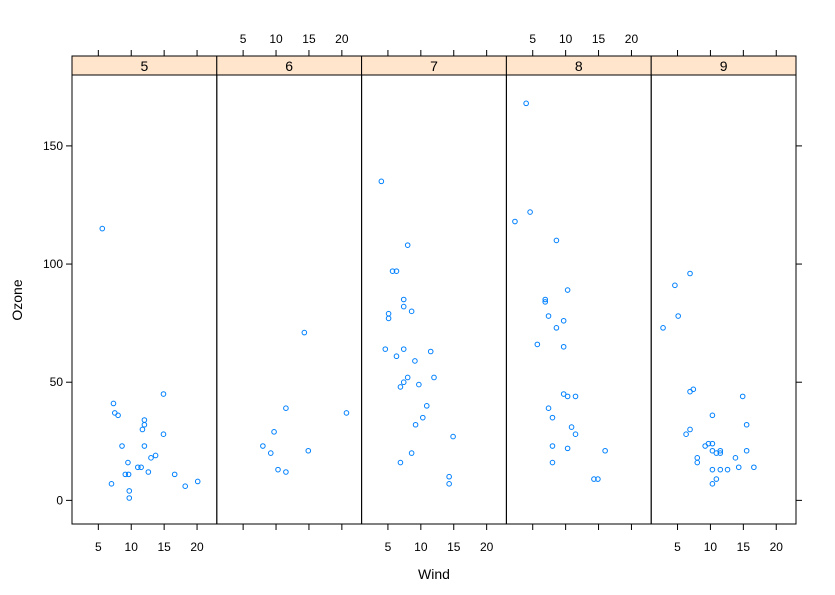 The image size is (835, 595). Describe the element at coordinates (57, 382) in the screenshot. I see `y-tick-label: 50` at that location.